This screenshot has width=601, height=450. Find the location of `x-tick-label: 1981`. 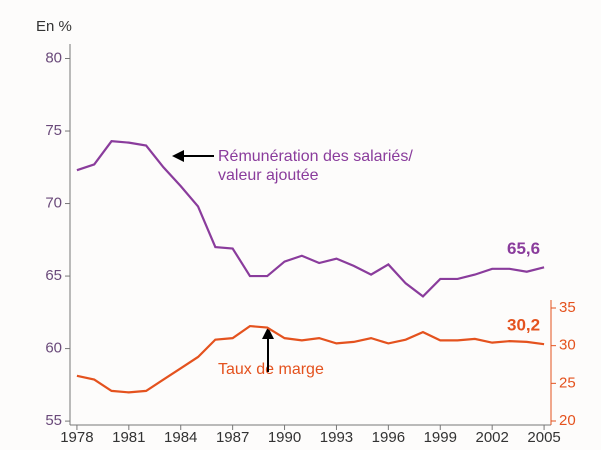

x-tick-label: 1981 is located at coordinates (128, 437).